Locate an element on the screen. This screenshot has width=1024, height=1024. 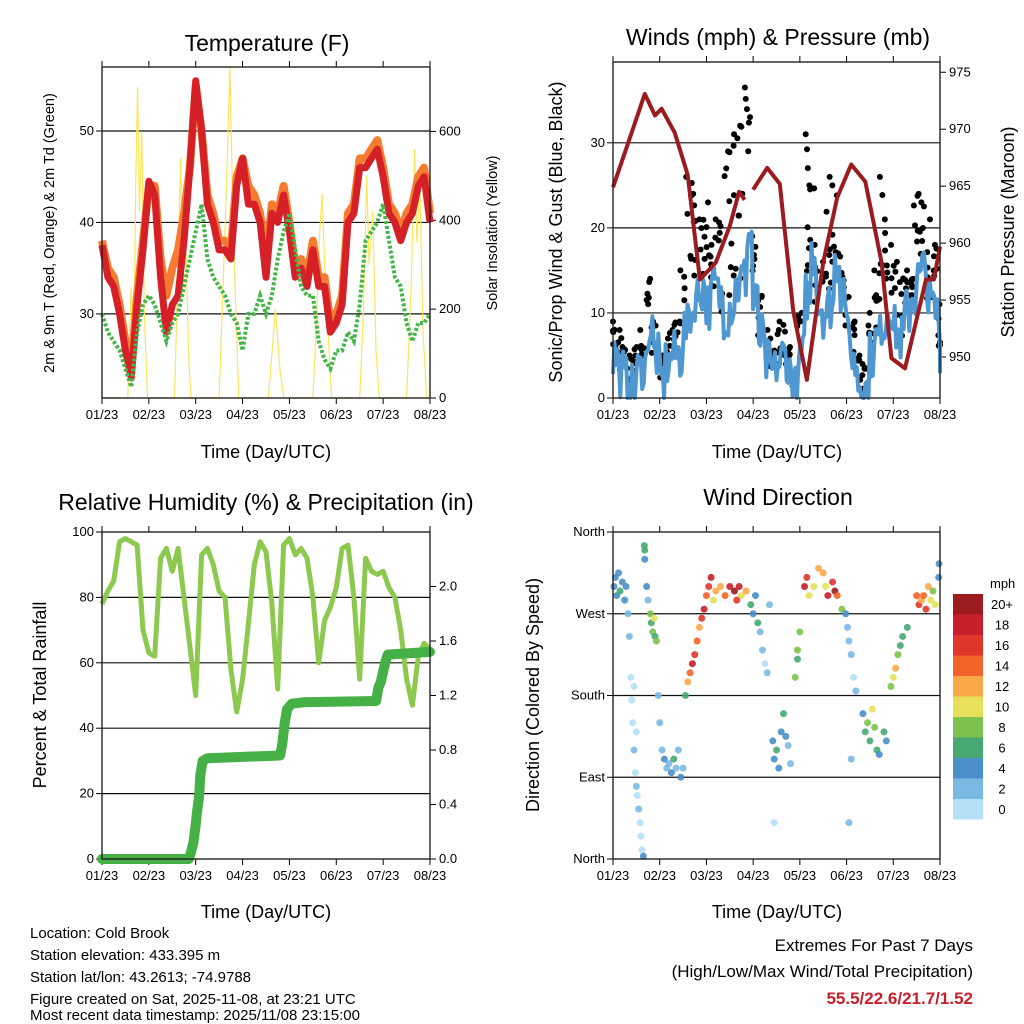
x-tick-label: 08/23 is located at coordinates (940, 875).